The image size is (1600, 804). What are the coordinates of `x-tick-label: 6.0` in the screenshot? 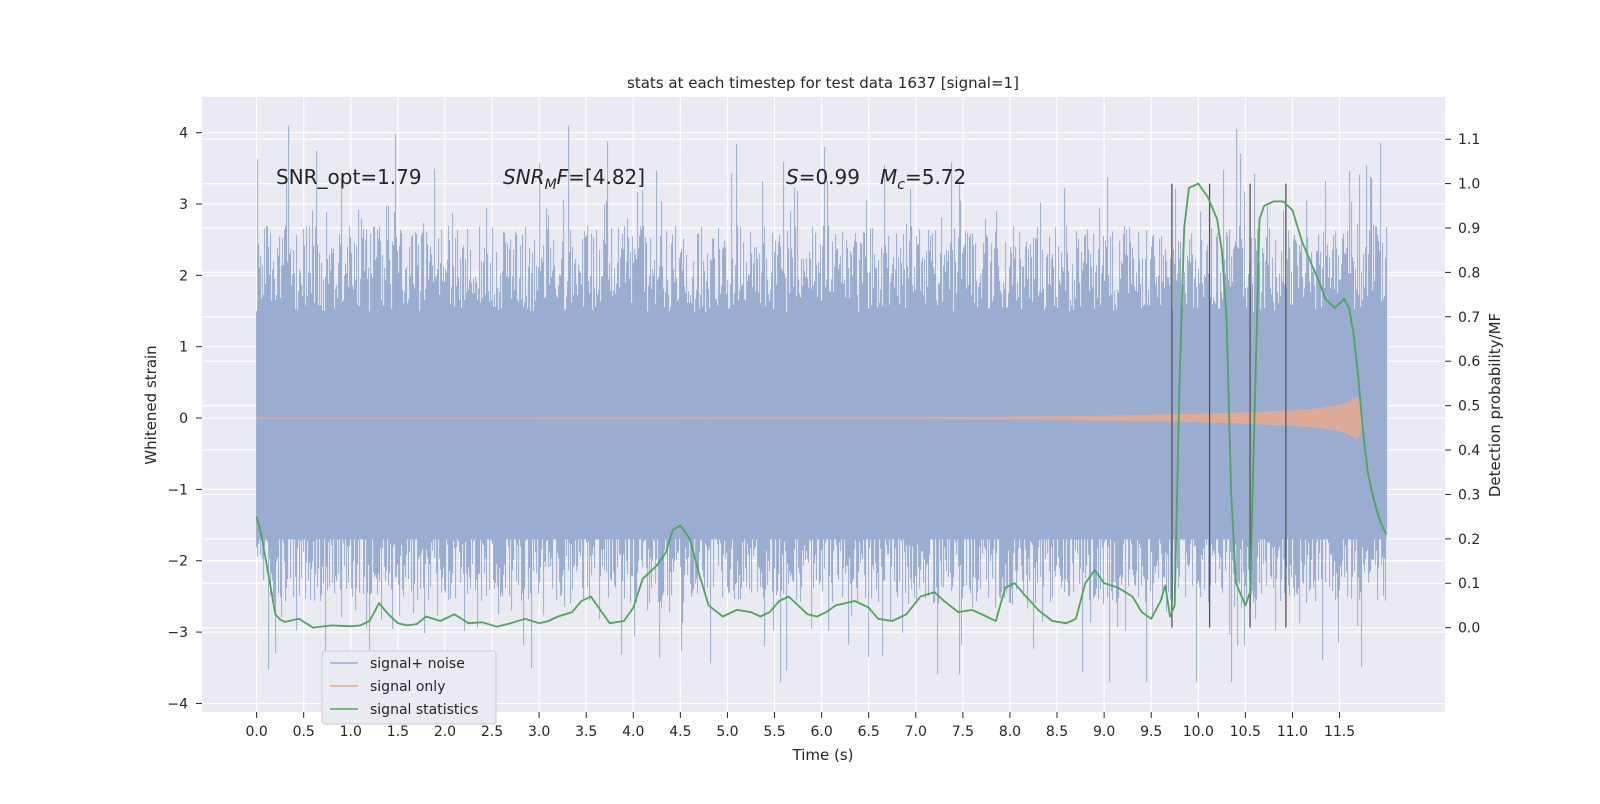 It's located at (821, 732).